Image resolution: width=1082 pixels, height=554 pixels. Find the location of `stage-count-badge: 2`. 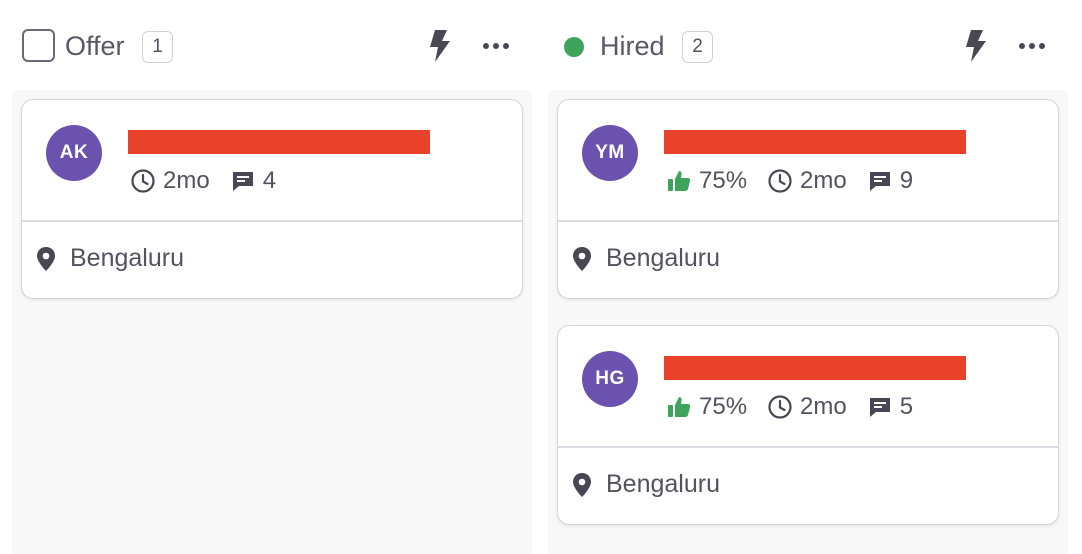

stage-count-badge: 2 is located at coordinates (697, 47).